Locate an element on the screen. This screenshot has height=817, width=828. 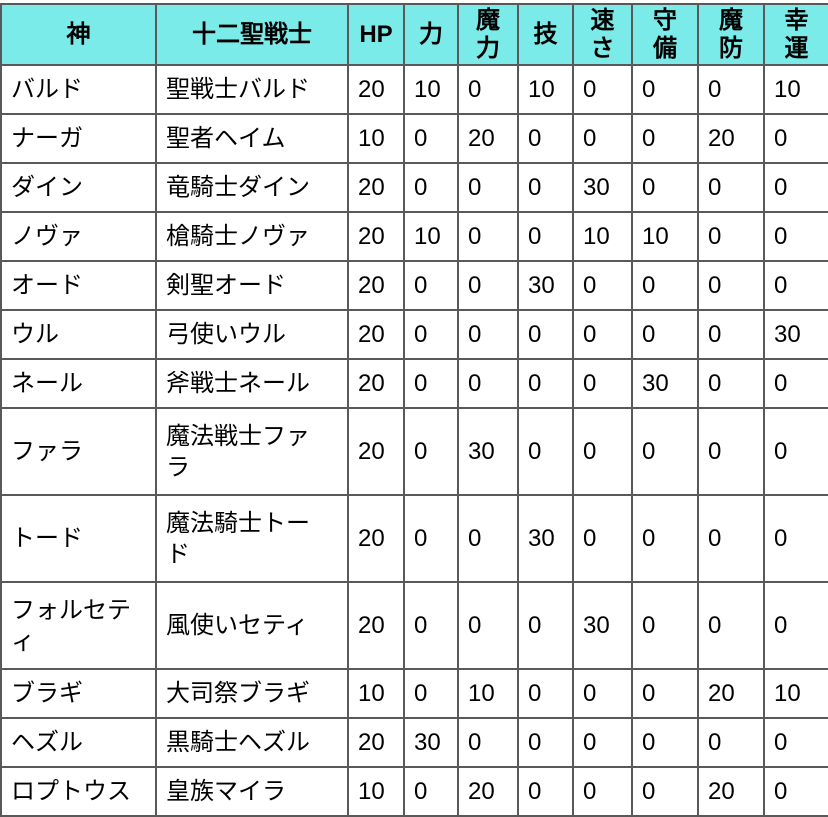
cell-spd: 30 is located at coordinates (602, 626).